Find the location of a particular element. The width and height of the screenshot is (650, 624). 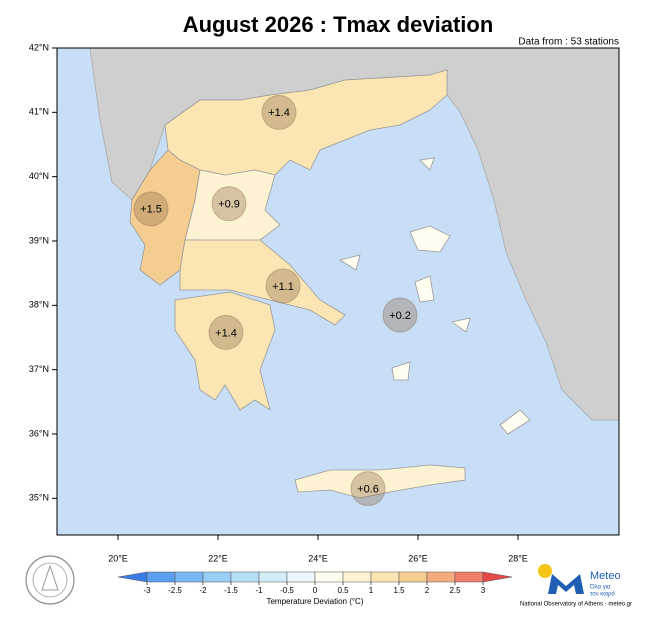

lat-tick-label: 37°N is located at coordinates (39, 369).